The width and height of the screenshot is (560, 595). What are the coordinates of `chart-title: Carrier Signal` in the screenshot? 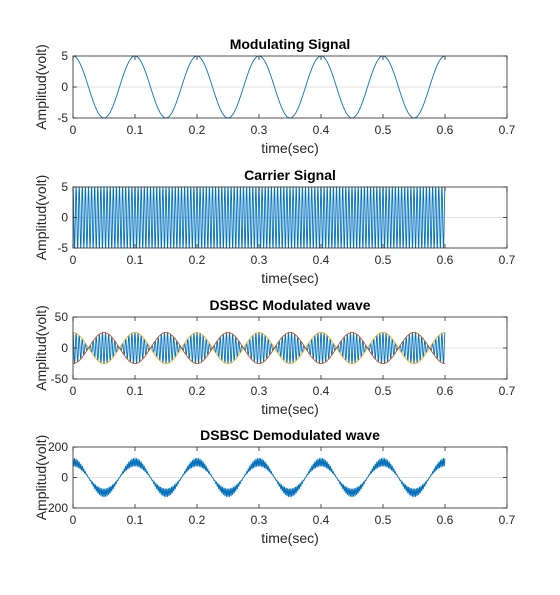 It's located at (290, 175).